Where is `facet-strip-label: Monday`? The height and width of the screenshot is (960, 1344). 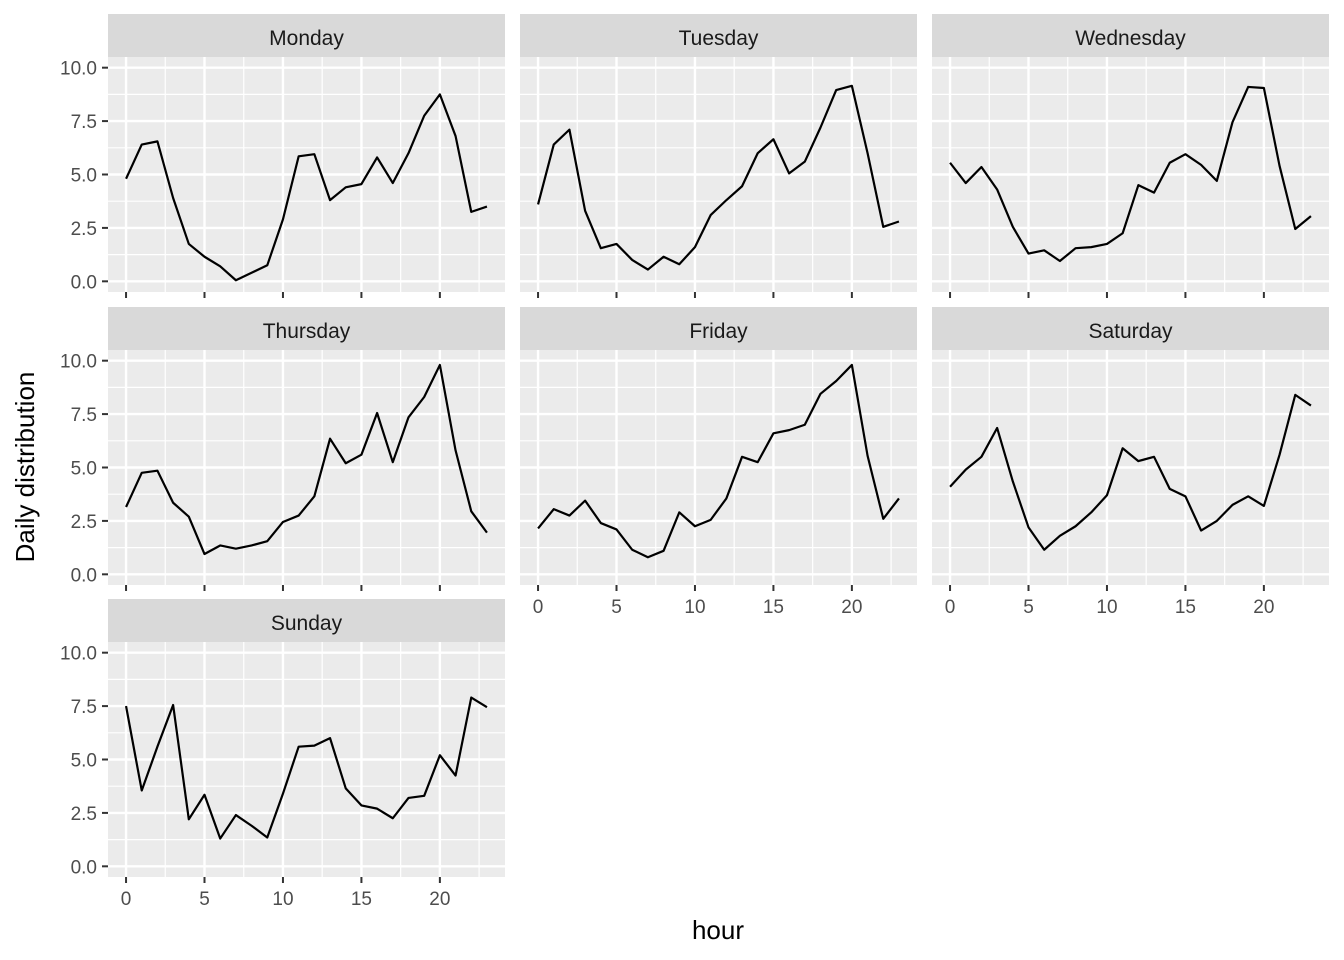 facet-strip-label: Monday is located at coordinates (306, 38).